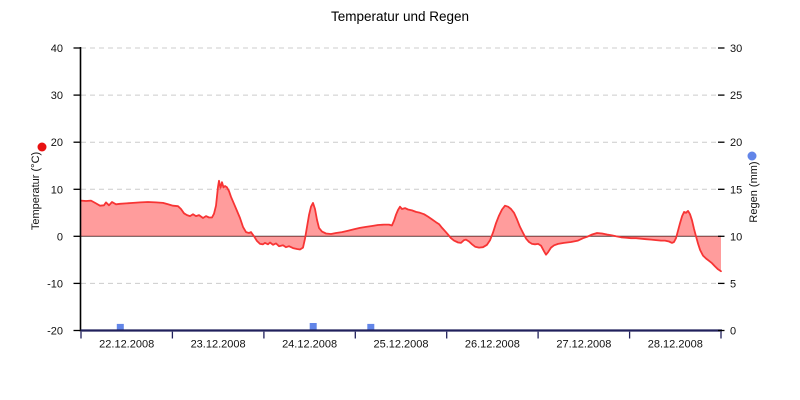 This screenshot has height=400, width=800. Describe the element at coordinates (57, 96) in the screenshot. I see `y-left-tick-label: 30` at that location.